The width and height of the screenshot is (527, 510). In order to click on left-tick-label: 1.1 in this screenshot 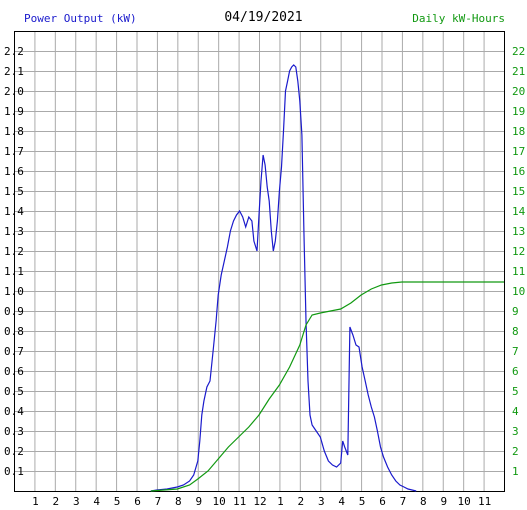, I will do `click(14, 271)`.